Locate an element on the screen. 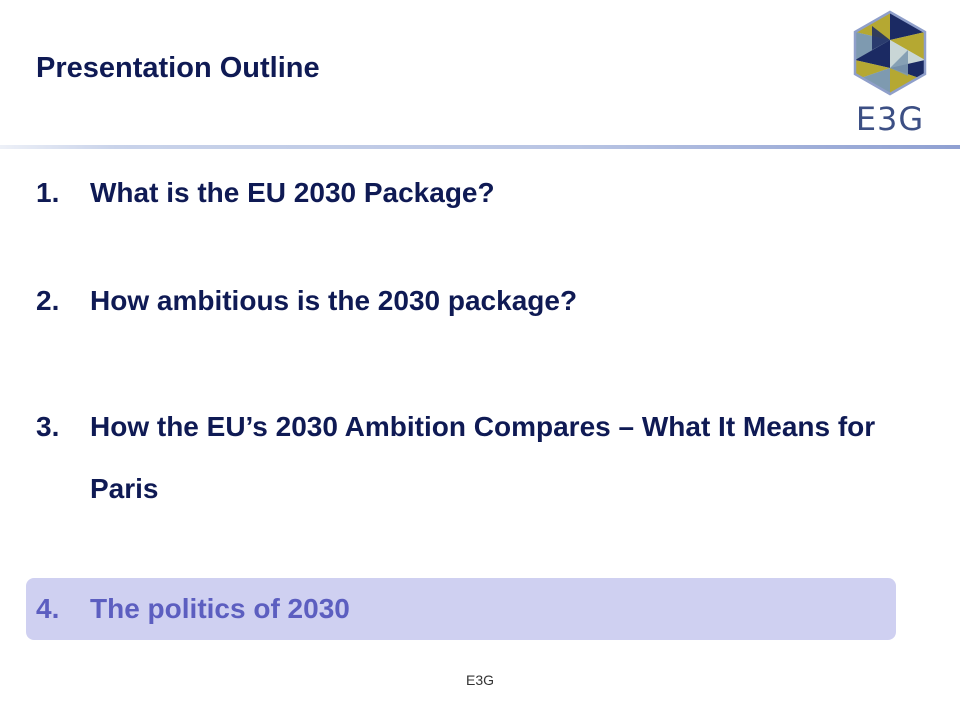  e3g-logo: E3G is located at coordinates (890, 74).